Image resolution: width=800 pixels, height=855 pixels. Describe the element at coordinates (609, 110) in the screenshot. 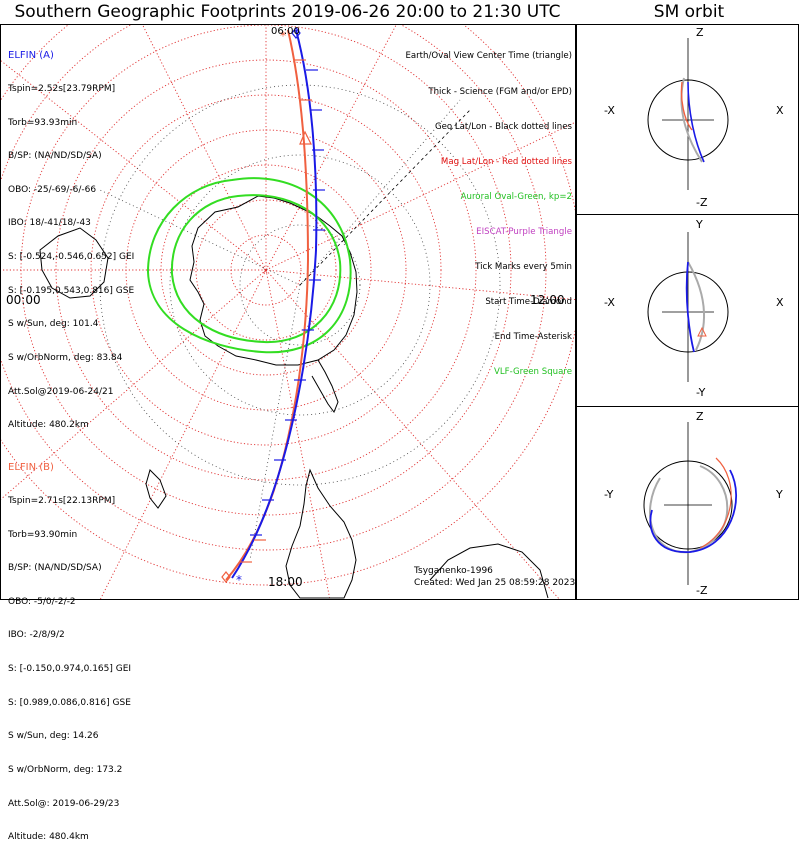

I see `sm1-left-label: -X` at that location.